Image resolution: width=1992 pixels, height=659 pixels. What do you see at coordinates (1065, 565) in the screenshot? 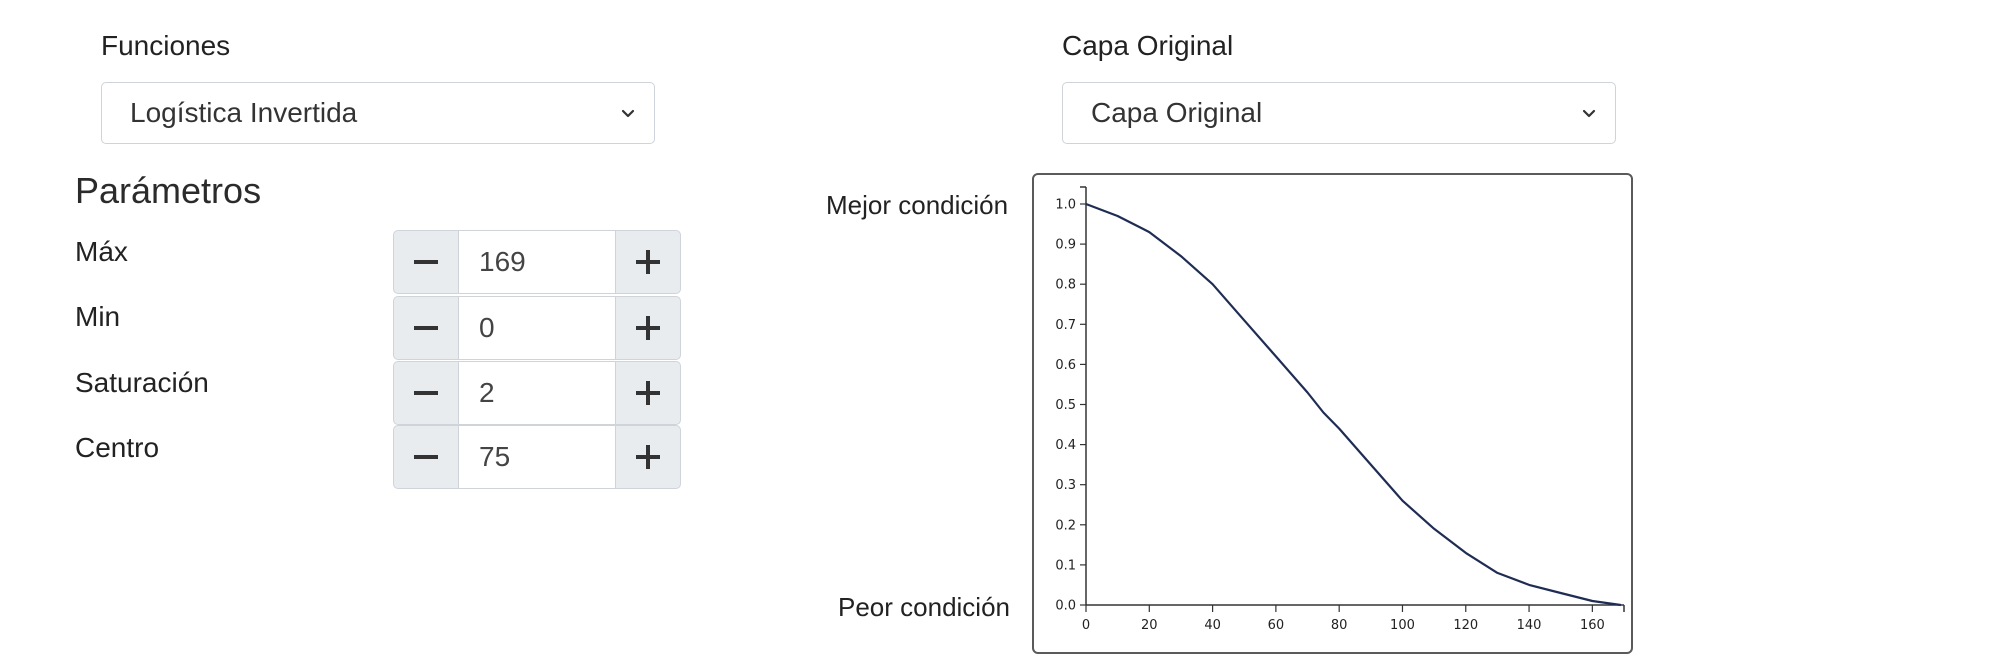
I see `y-tick-label: 0.1` at bounding box center [1065, 565].